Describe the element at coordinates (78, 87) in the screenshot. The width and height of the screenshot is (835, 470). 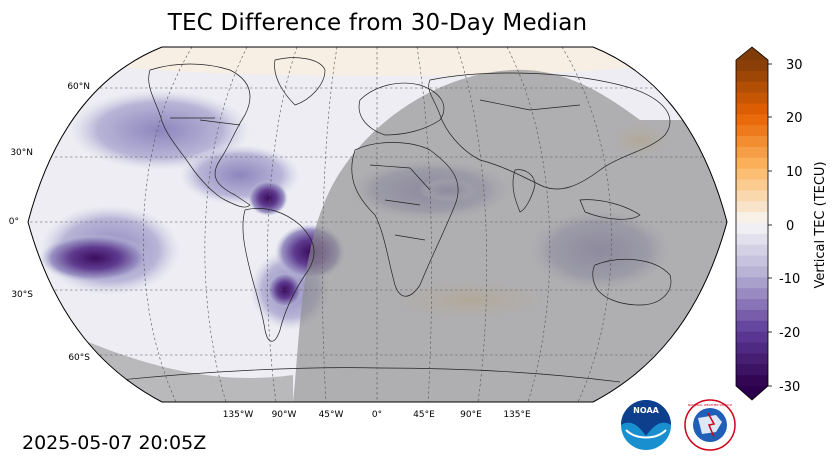
I see `lat-label-60n: 60°N` at that location.